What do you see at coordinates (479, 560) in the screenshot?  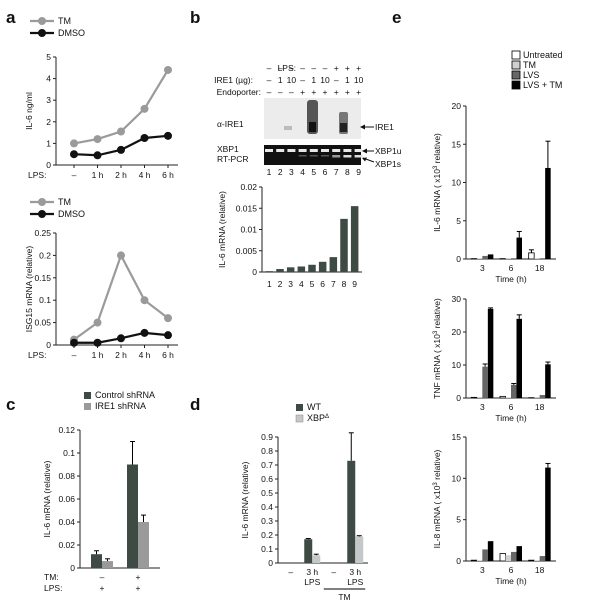 I see `bar-tm` at bounding box center [479, 560].